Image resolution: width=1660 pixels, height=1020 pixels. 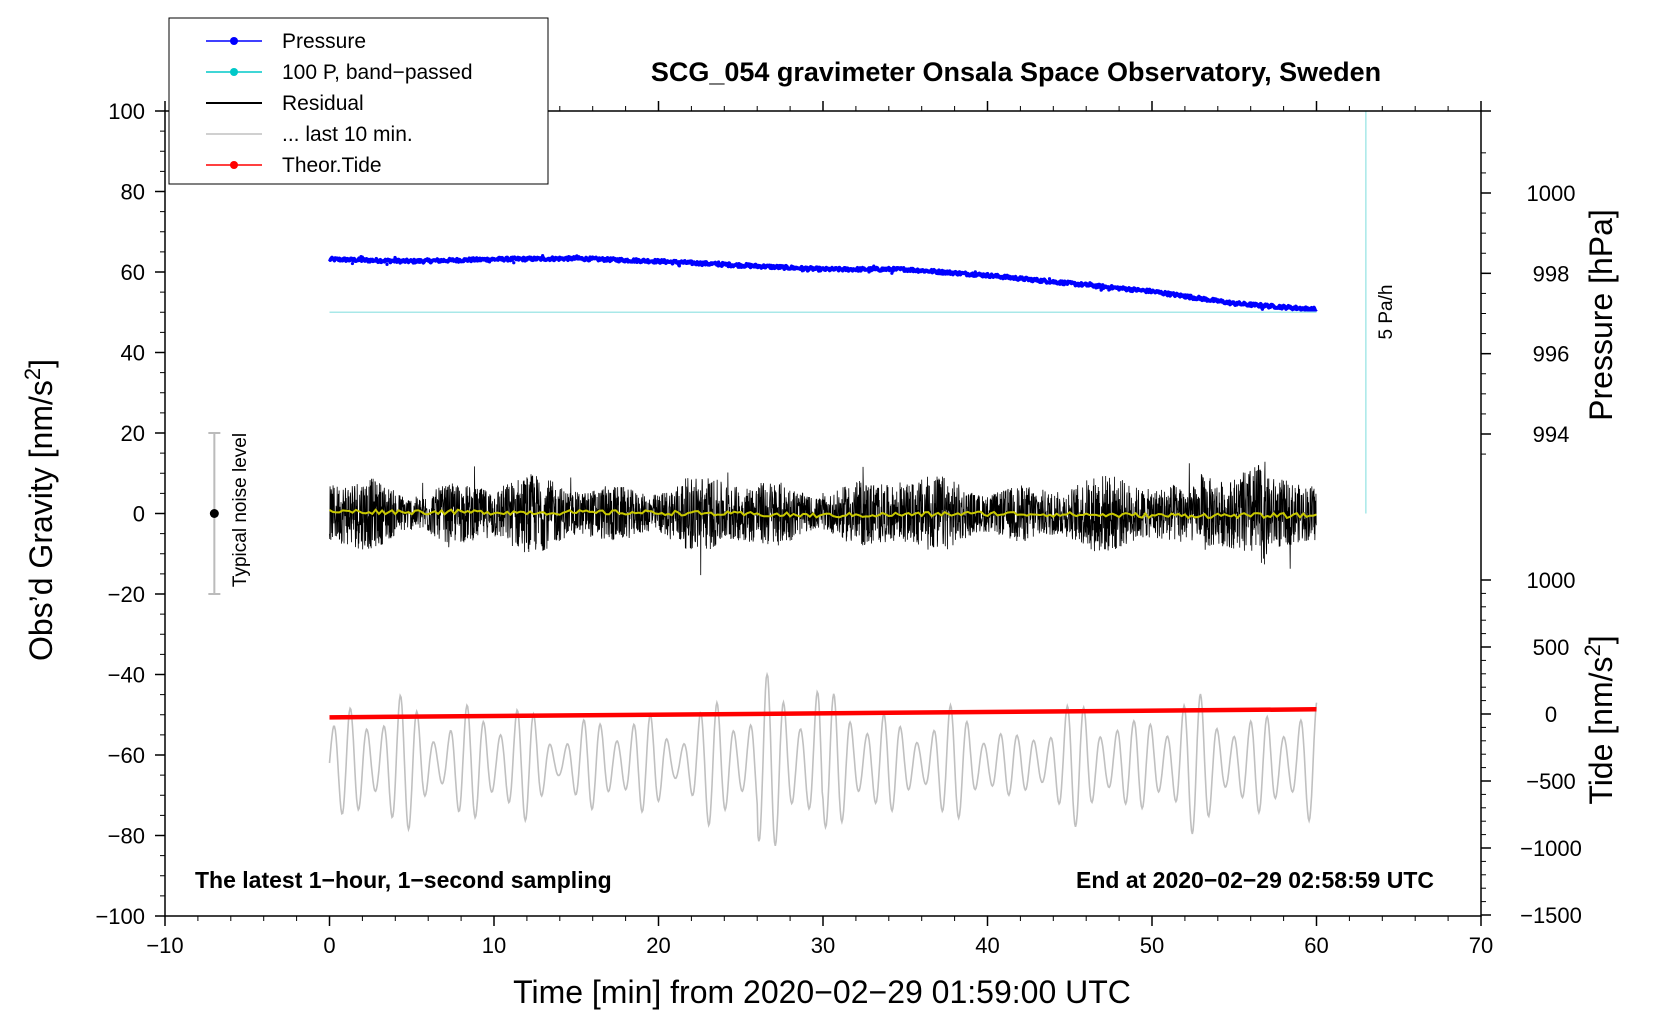 I want to click on y-tick-label: 100, so click(x=126, y=111).